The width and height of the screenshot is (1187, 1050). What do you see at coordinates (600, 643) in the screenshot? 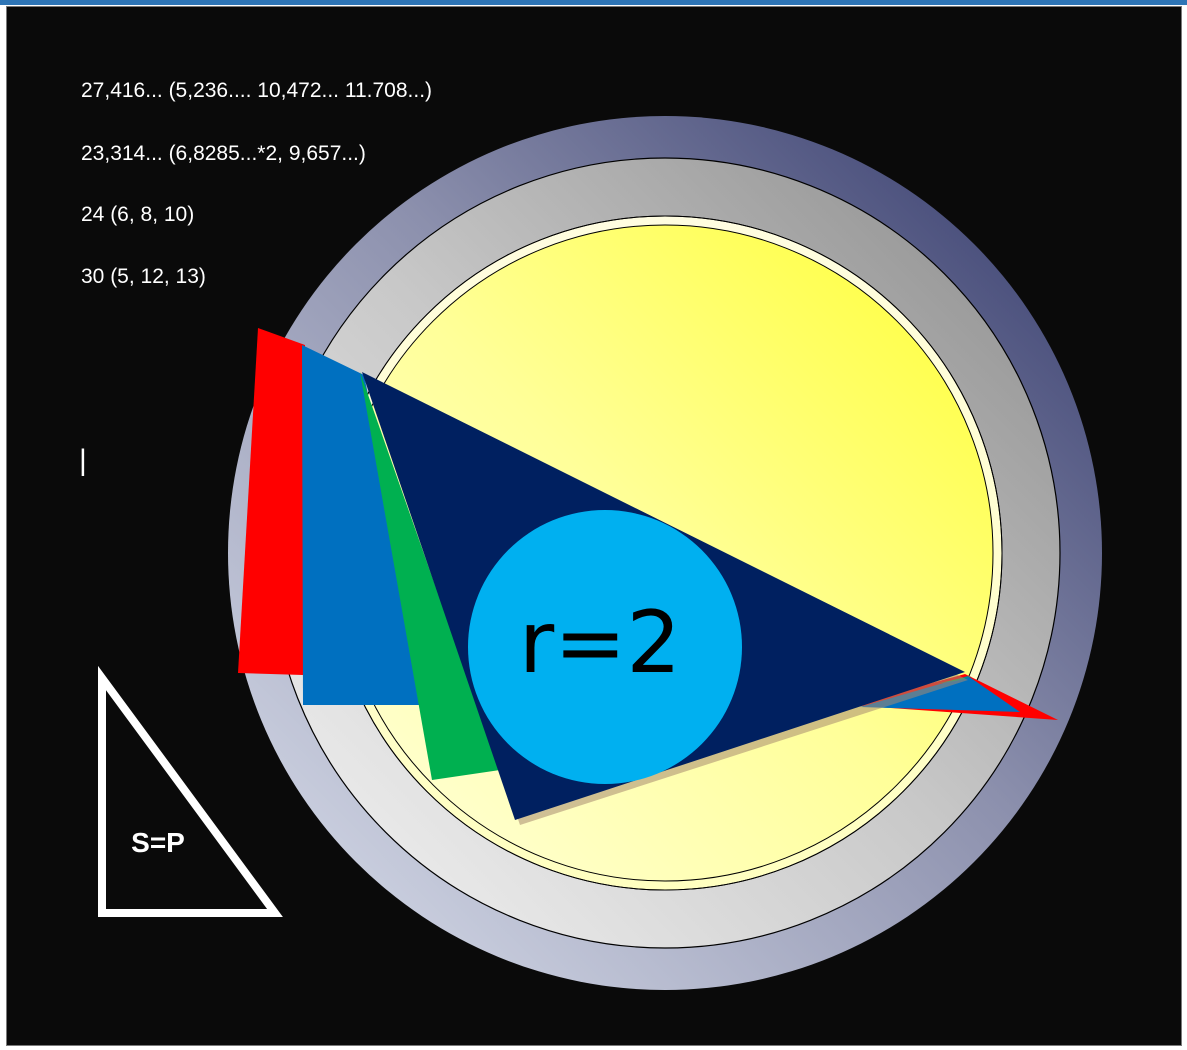
I see `incircle-label: r=2` at bounding box center [600, 643].